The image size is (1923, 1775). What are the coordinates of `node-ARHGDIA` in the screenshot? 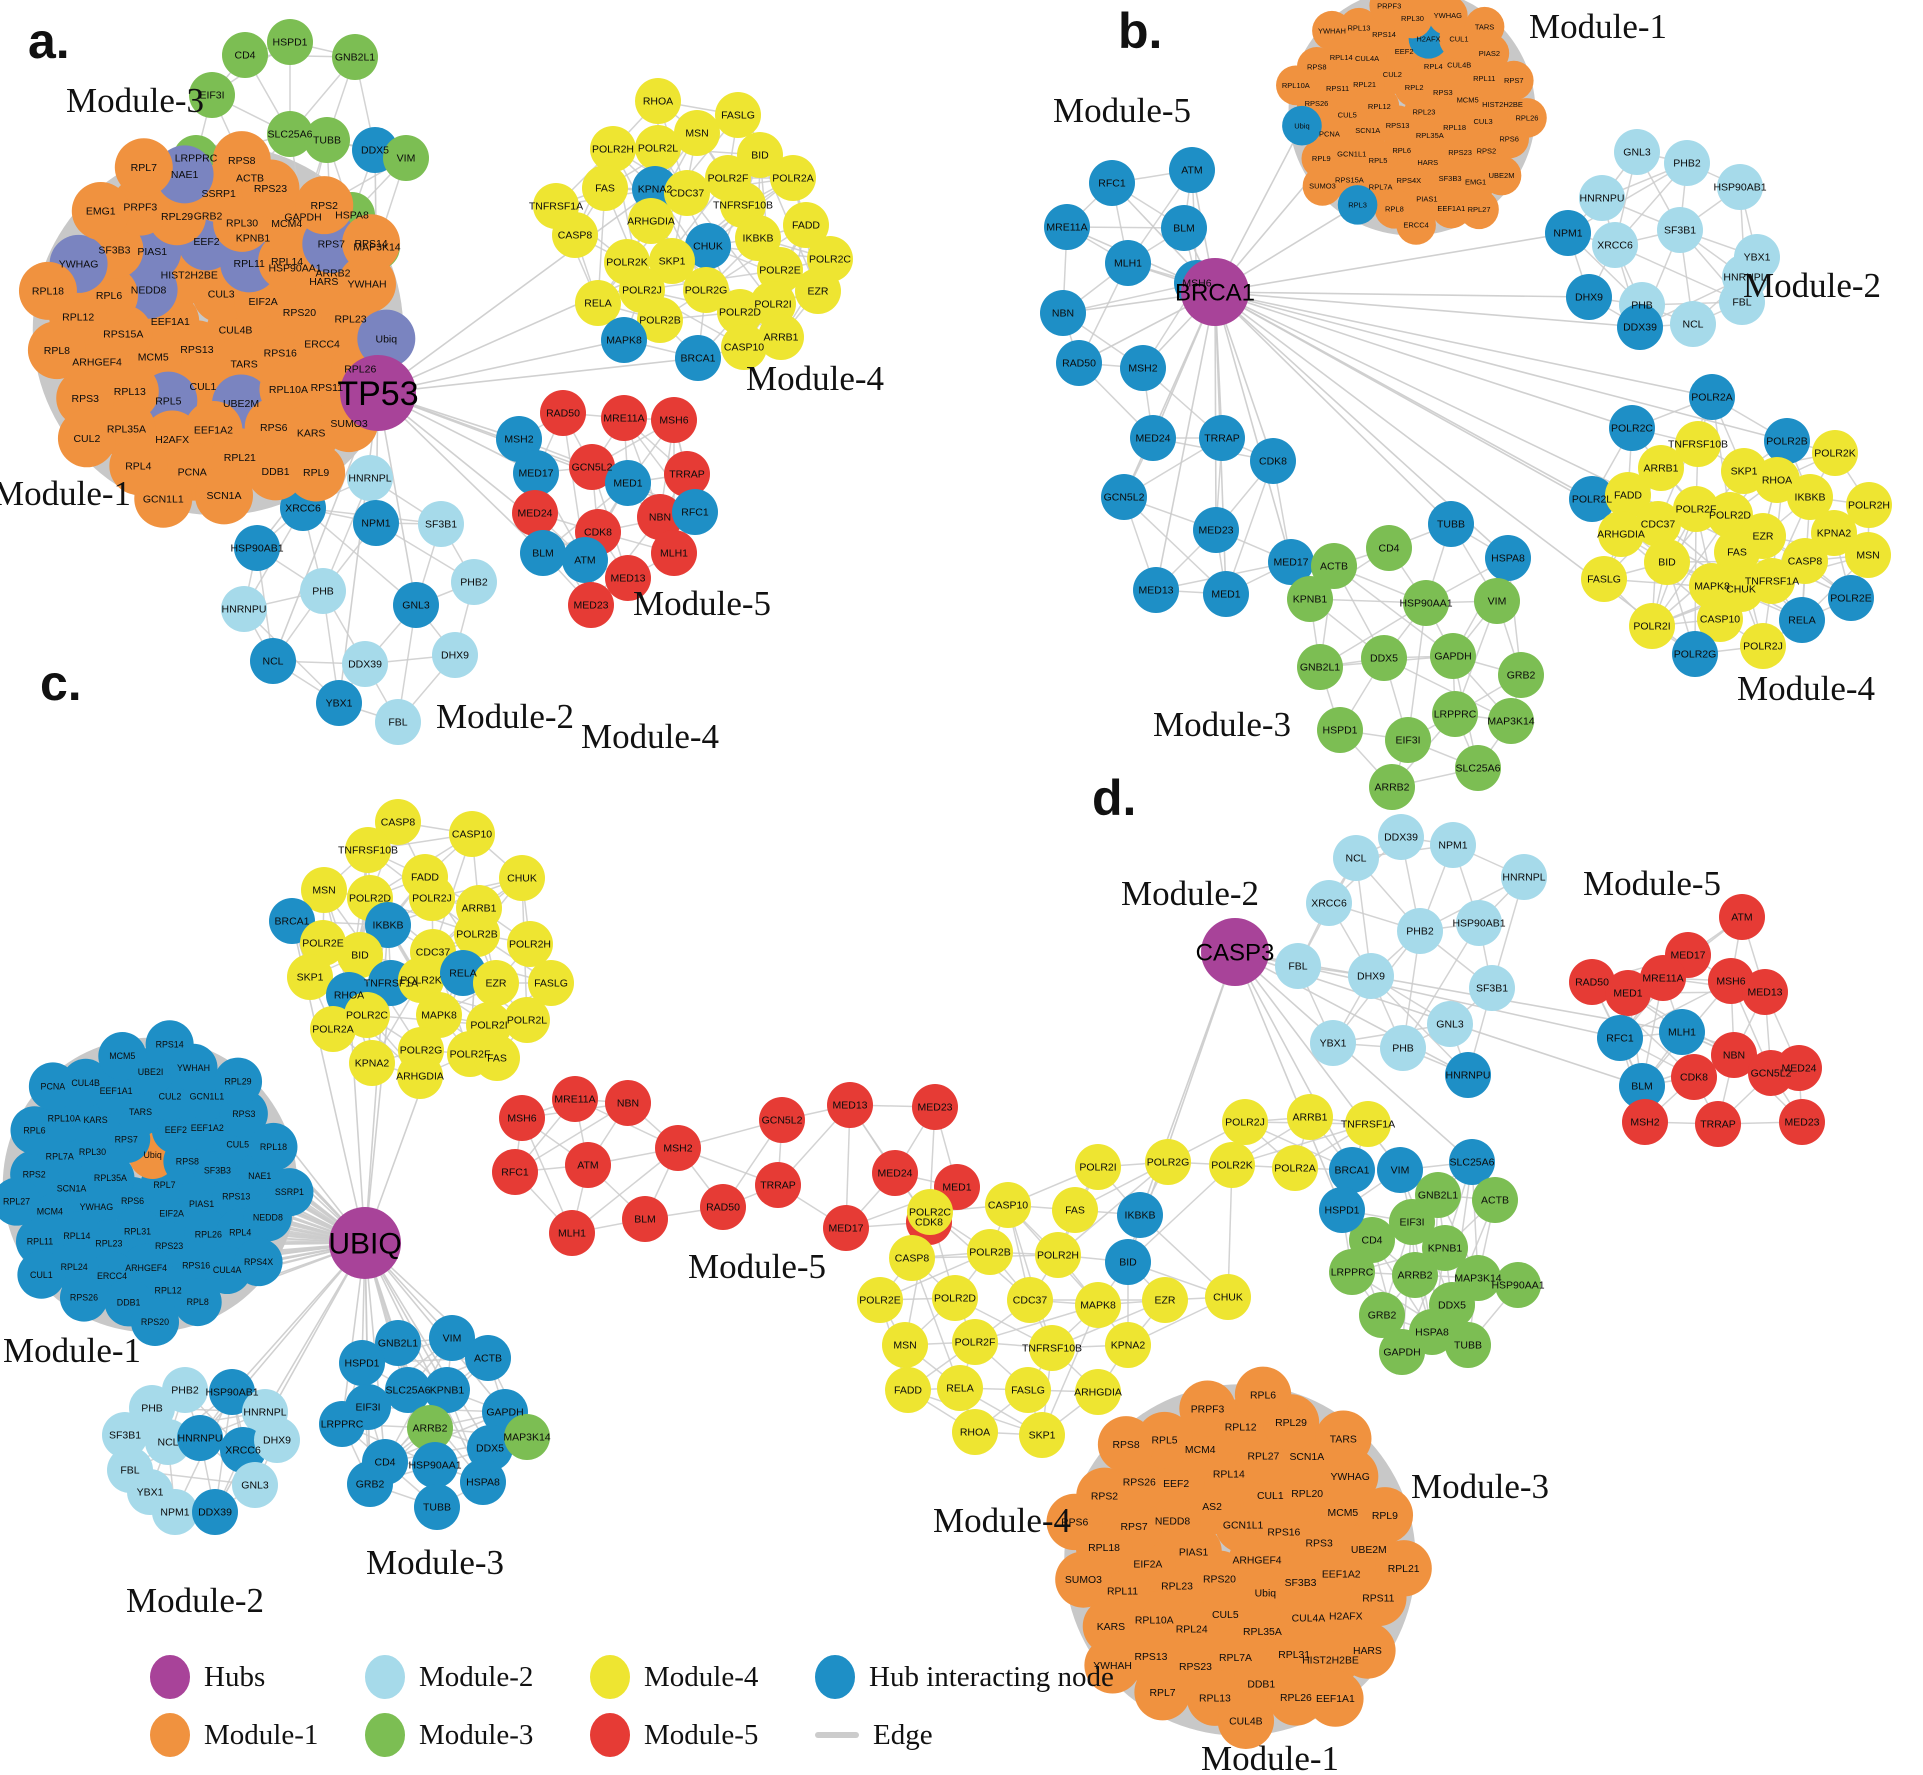 It's located at (651, 221).